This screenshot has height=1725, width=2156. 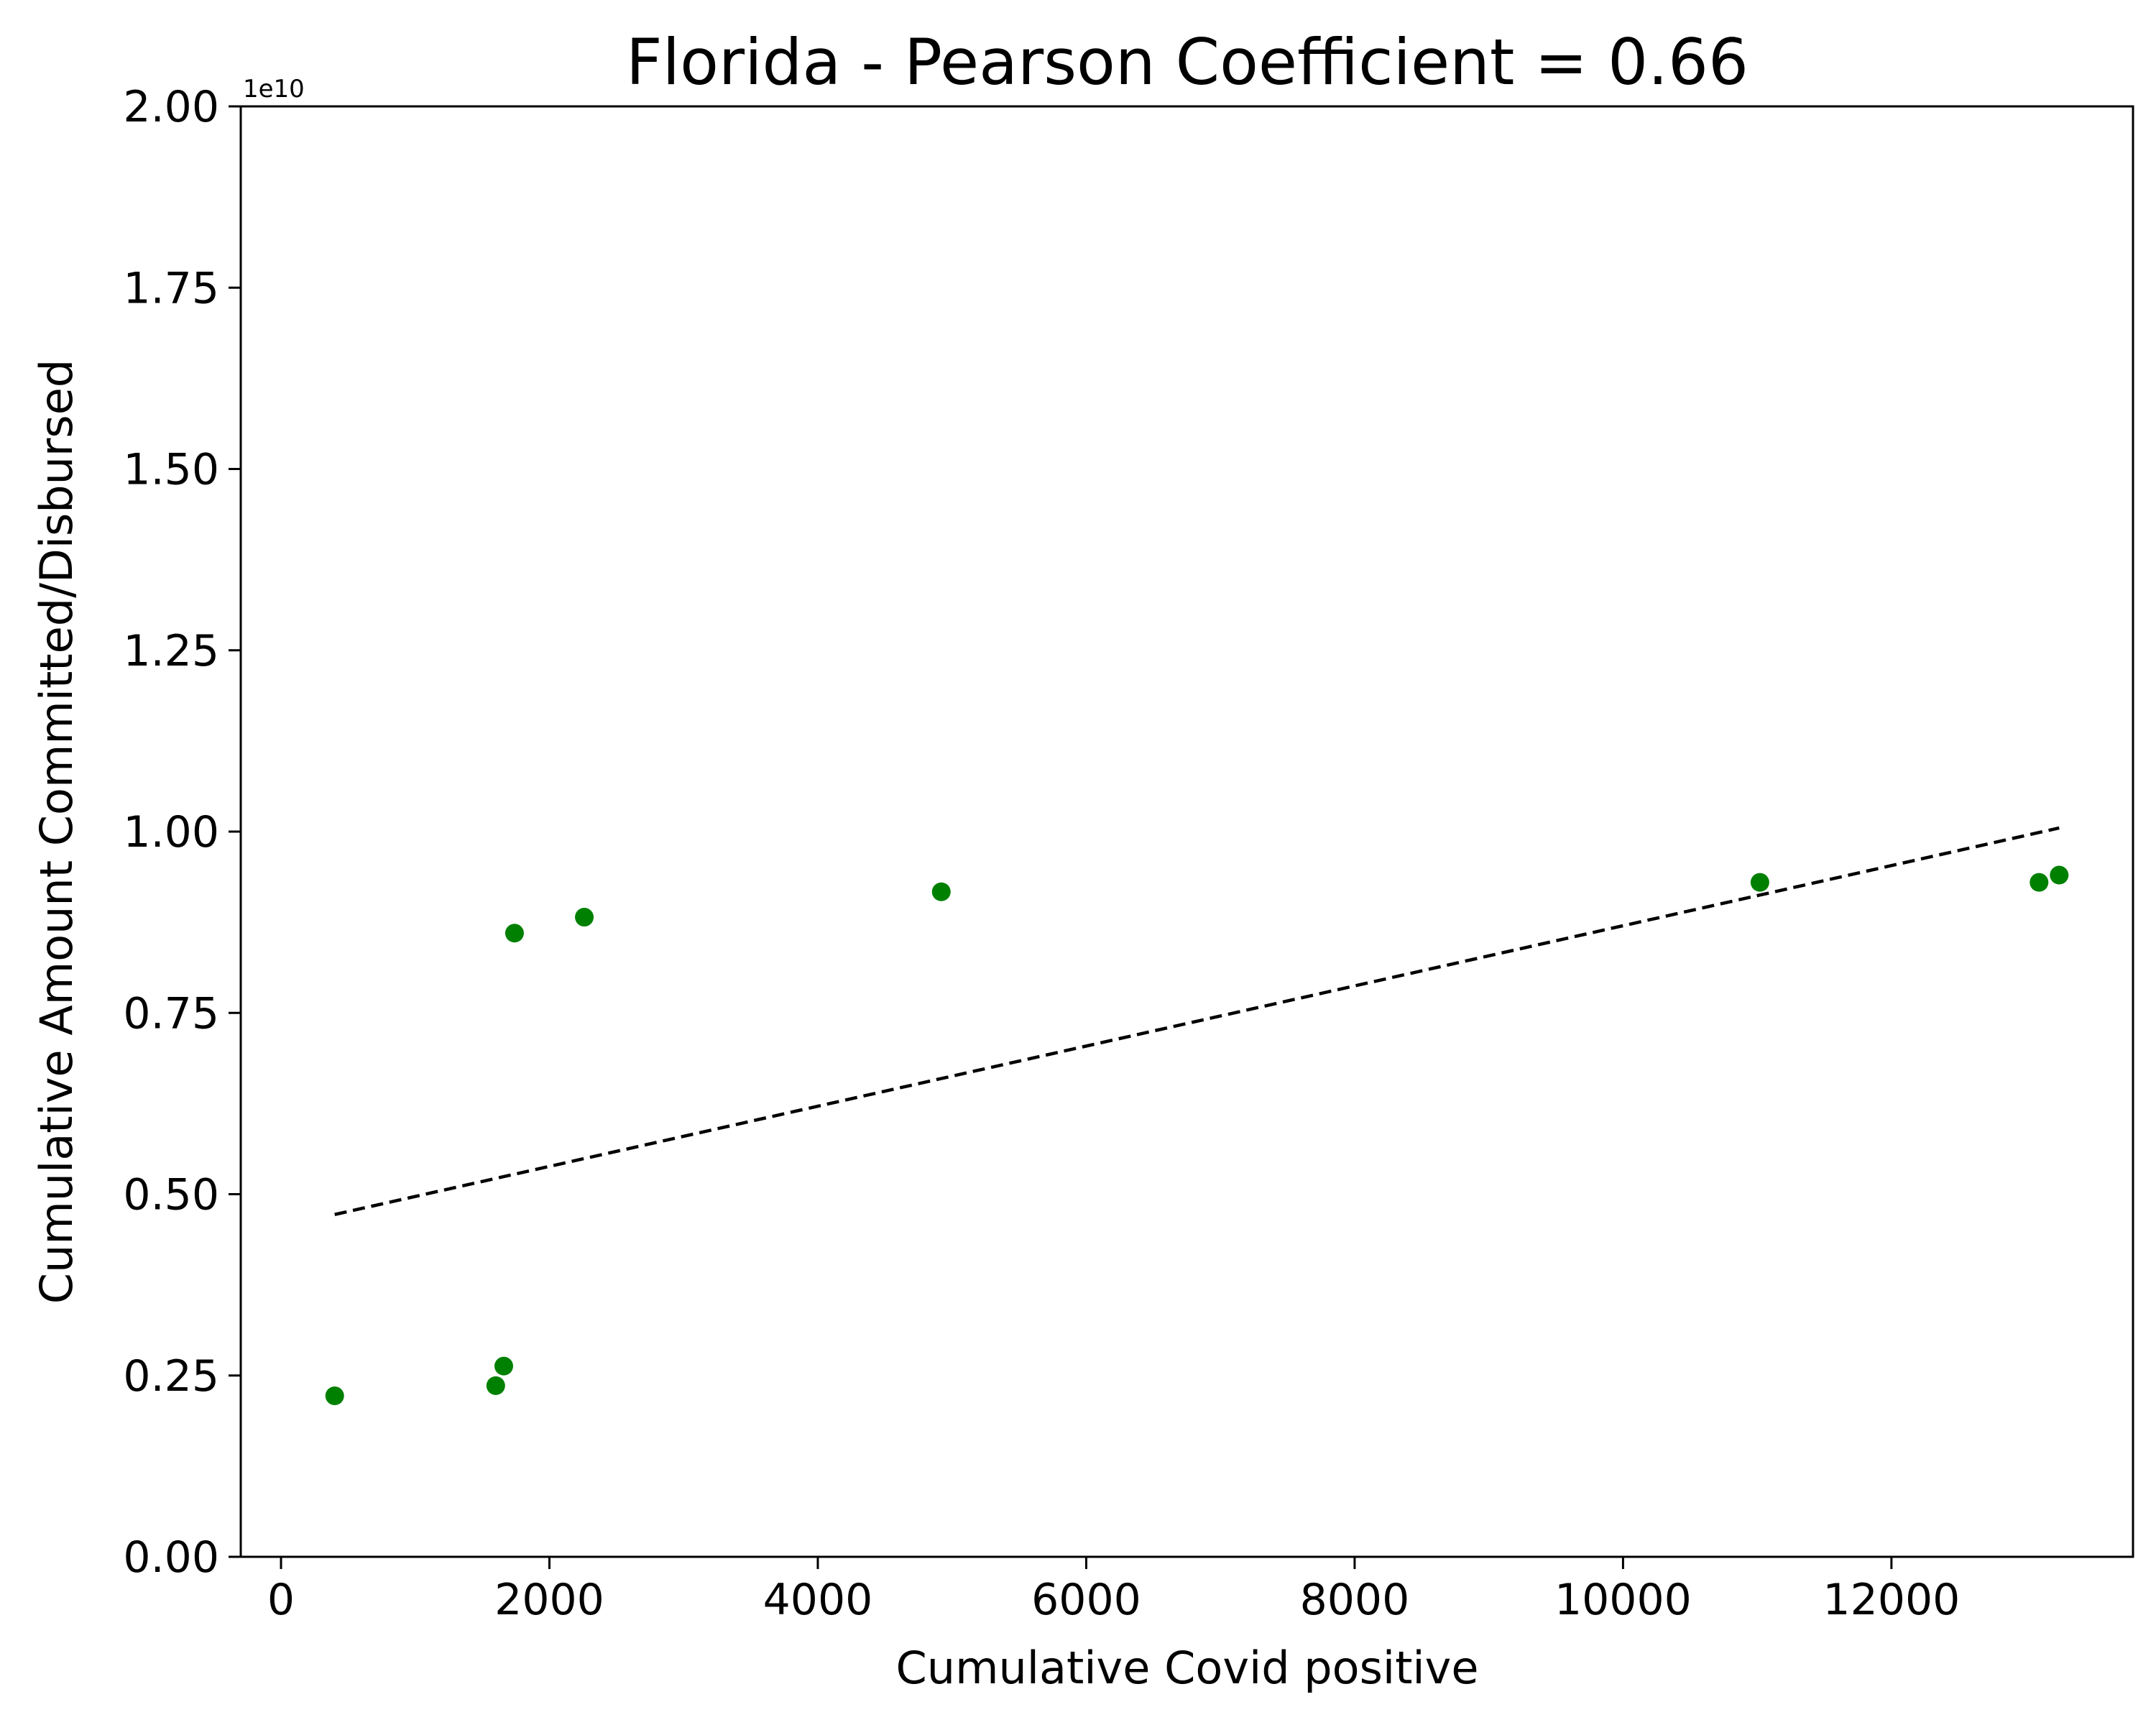 I want to click on x-axis-label: Cumulative Covid positive, so click(x=1187, y=1668).